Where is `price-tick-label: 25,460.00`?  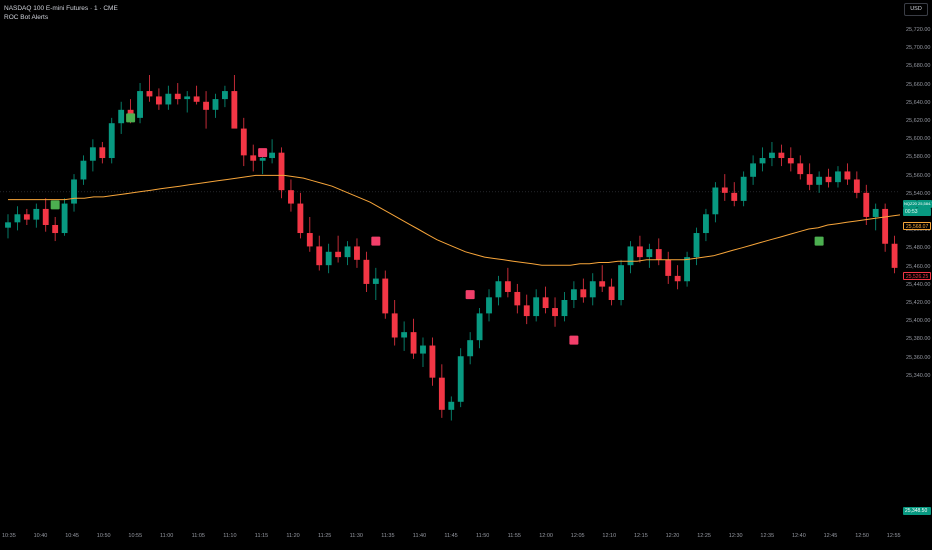
price-tick-label: 25,460.00 is located at coordinates (918, 266).